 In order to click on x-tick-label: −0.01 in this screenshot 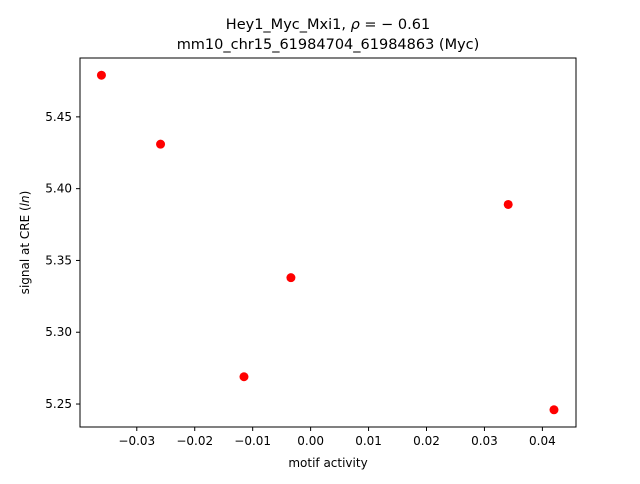, I will do `click(252, 441)`.